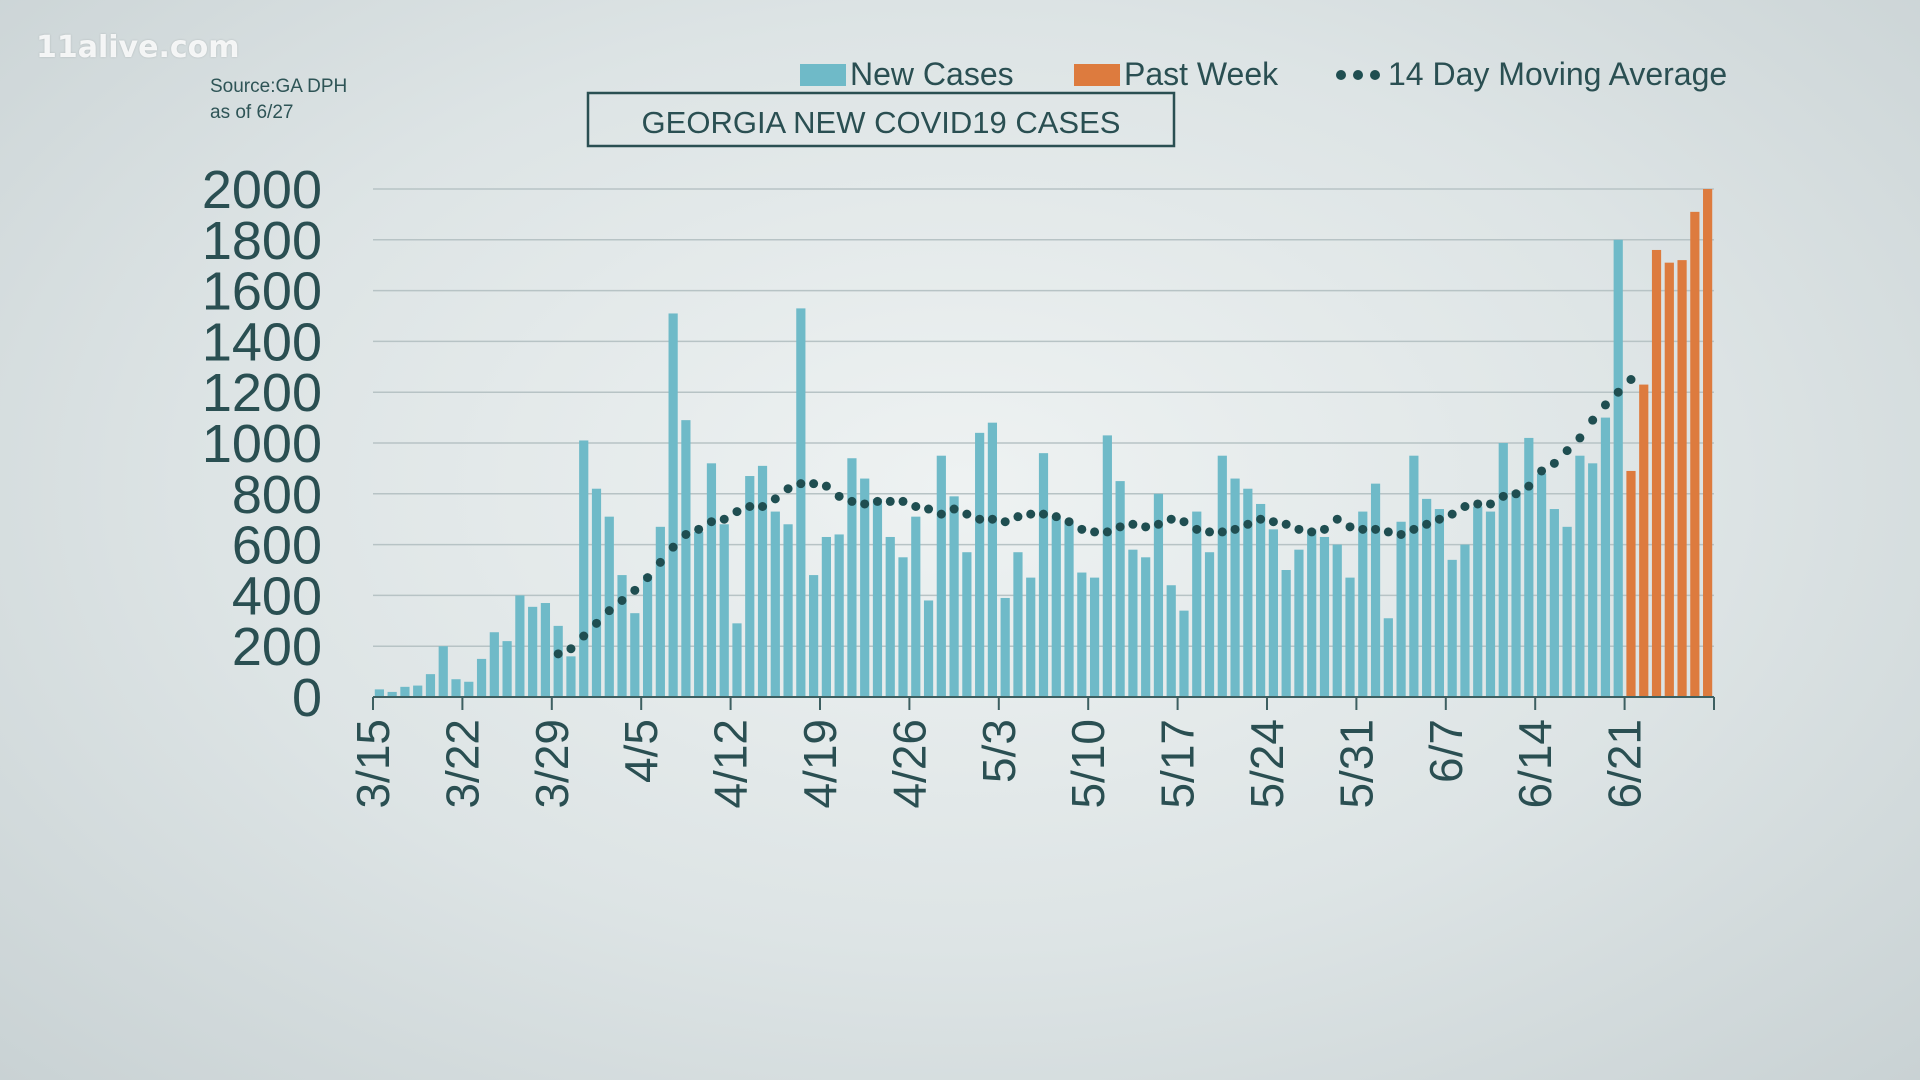 The image size is (1920, 1080). I want to click on legend-swatch-past-week, so click(1097, 75).